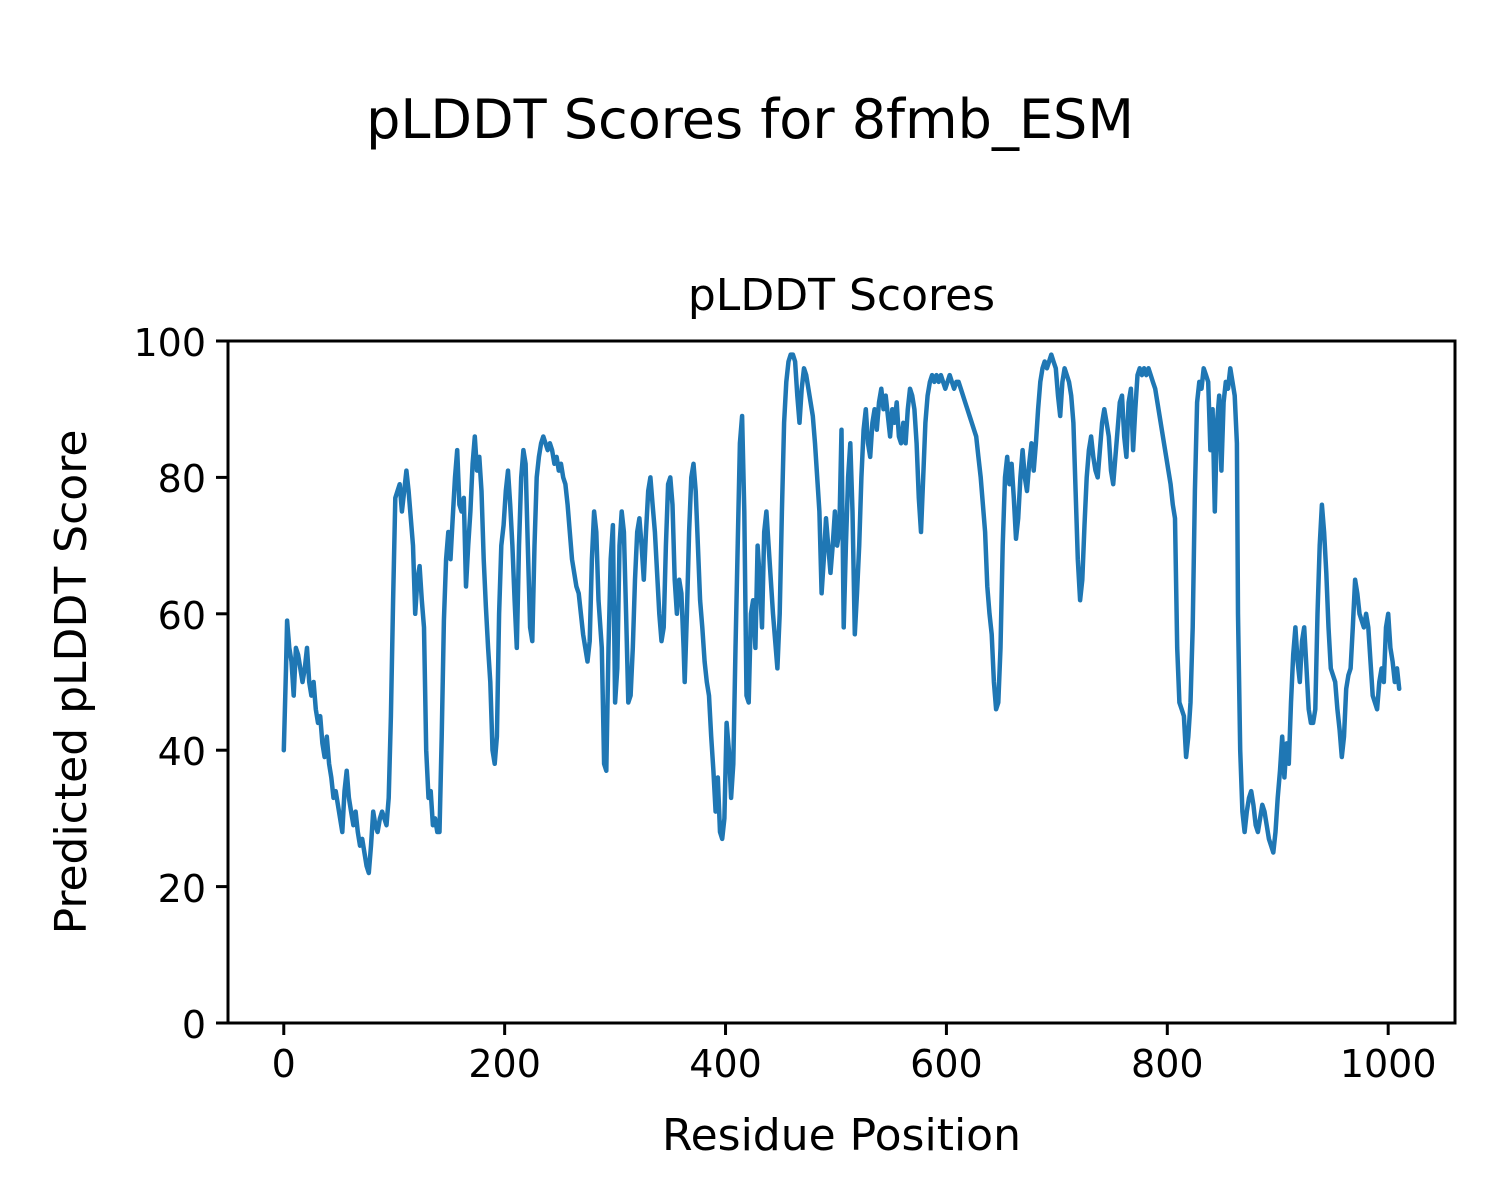 This screenshot has width=1500, height=1200. I want to click on x-tick-label: 0, so click(283, 1064).